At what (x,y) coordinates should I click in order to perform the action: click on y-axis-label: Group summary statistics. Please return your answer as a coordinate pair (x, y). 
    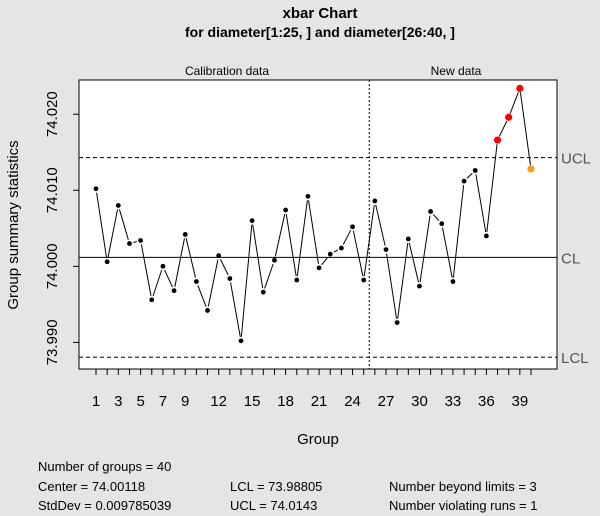
    Looking at the image, I should click on (13, 224).